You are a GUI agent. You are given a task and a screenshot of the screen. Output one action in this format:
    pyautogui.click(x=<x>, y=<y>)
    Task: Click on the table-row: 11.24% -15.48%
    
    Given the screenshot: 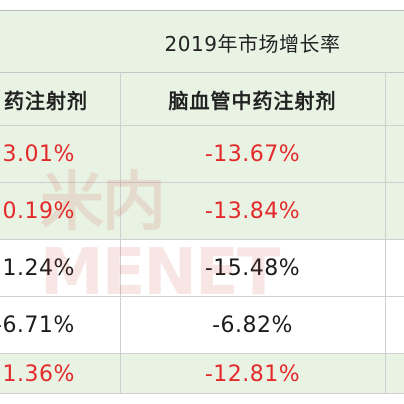 What is the action you would take?
    pyautogui.click(x=202, y=268)
    